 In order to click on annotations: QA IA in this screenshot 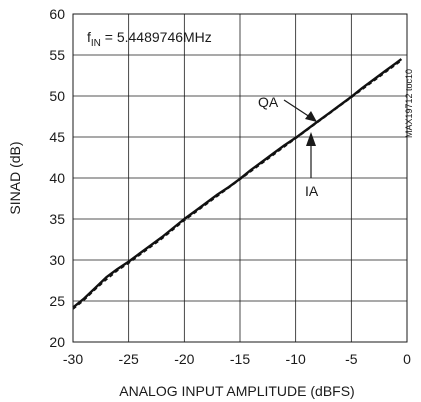, I will do `click(288, 146)`.